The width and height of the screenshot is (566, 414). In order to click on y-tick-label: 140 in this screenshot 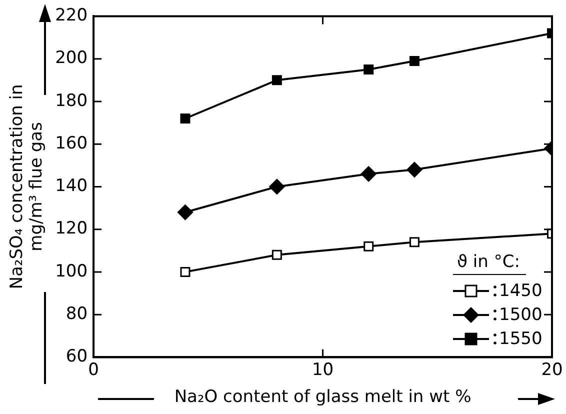, I will do `click(71, 186)`.